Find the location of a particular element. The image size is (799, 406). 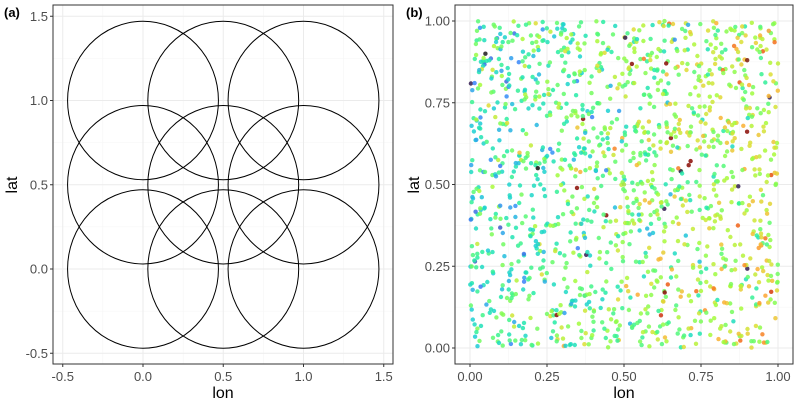

panel-a-x-tick-label: 0.5 is located at coordinates (223, 376).